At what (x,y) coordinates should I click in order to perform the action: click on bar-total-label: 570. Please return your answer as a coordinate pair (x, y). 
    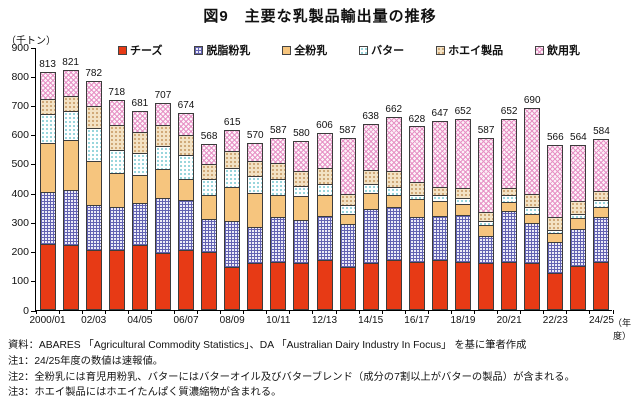
    Looking at the image, I should click on (255, 136).